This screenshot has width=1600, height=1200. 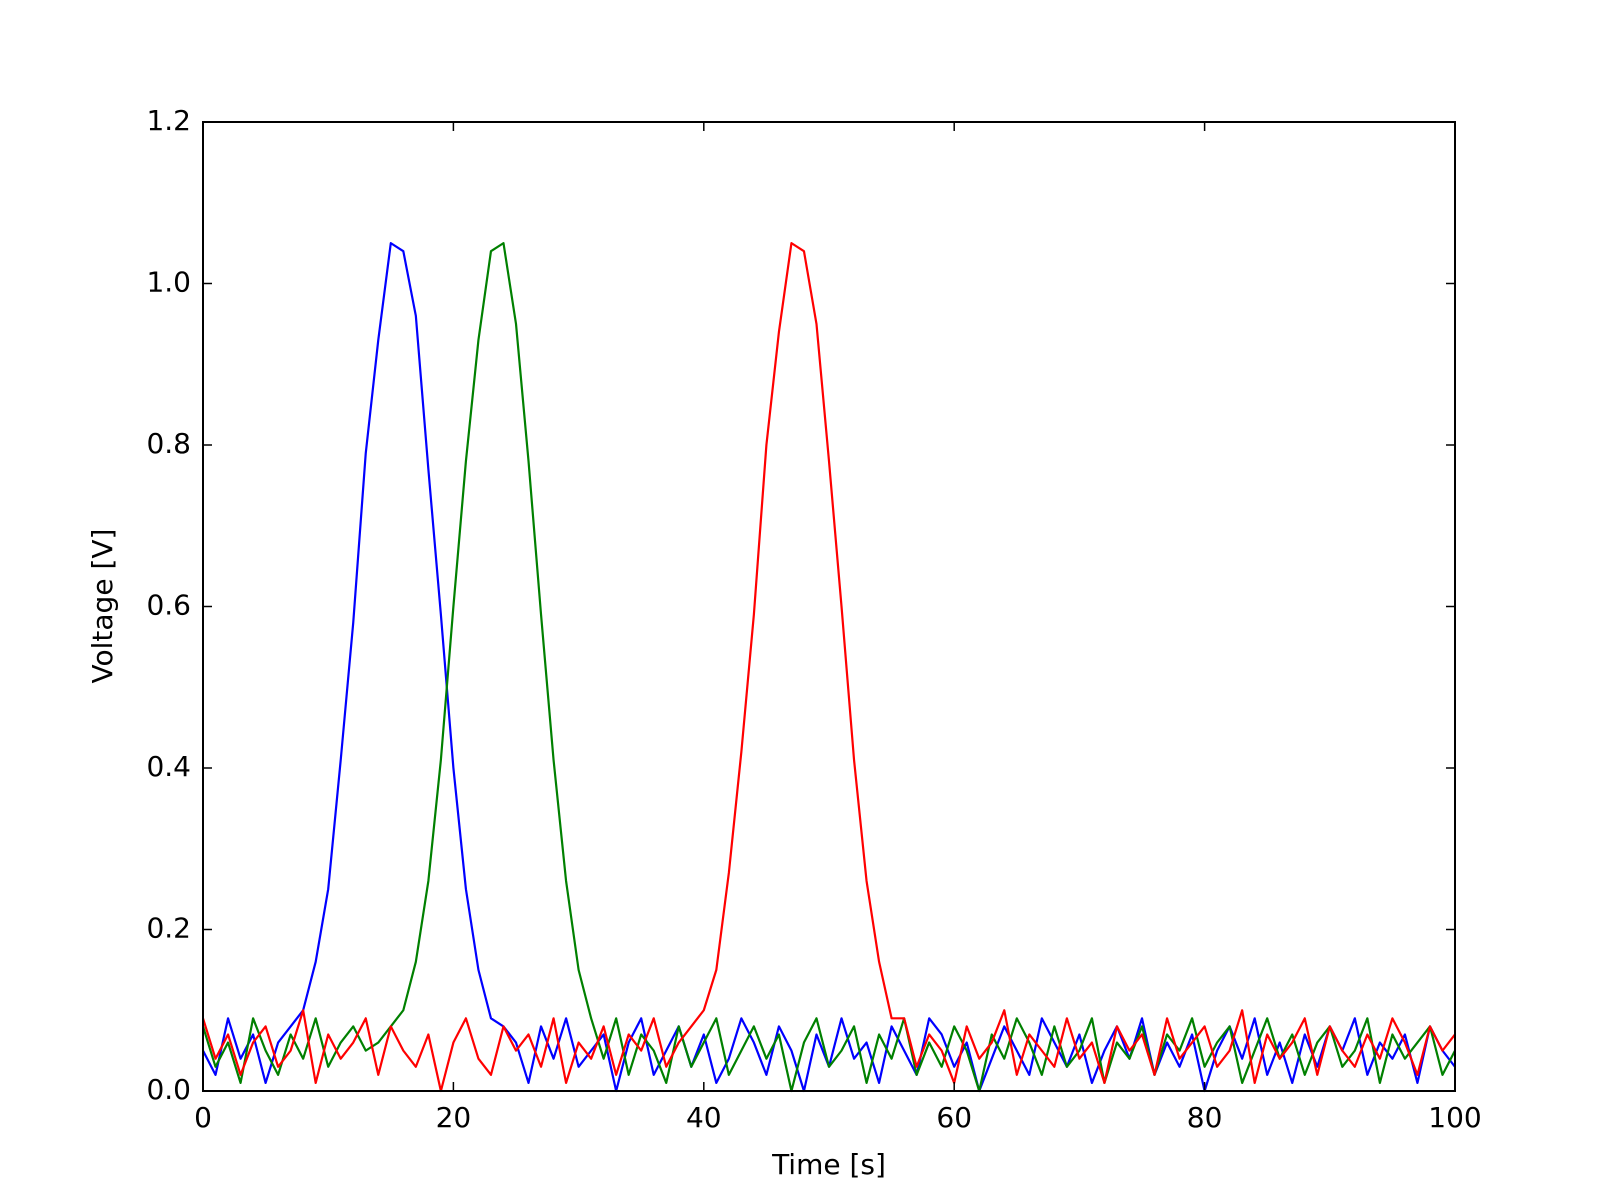 I want to click on x-tick-label: 80, so click(x=1205, y=1117).